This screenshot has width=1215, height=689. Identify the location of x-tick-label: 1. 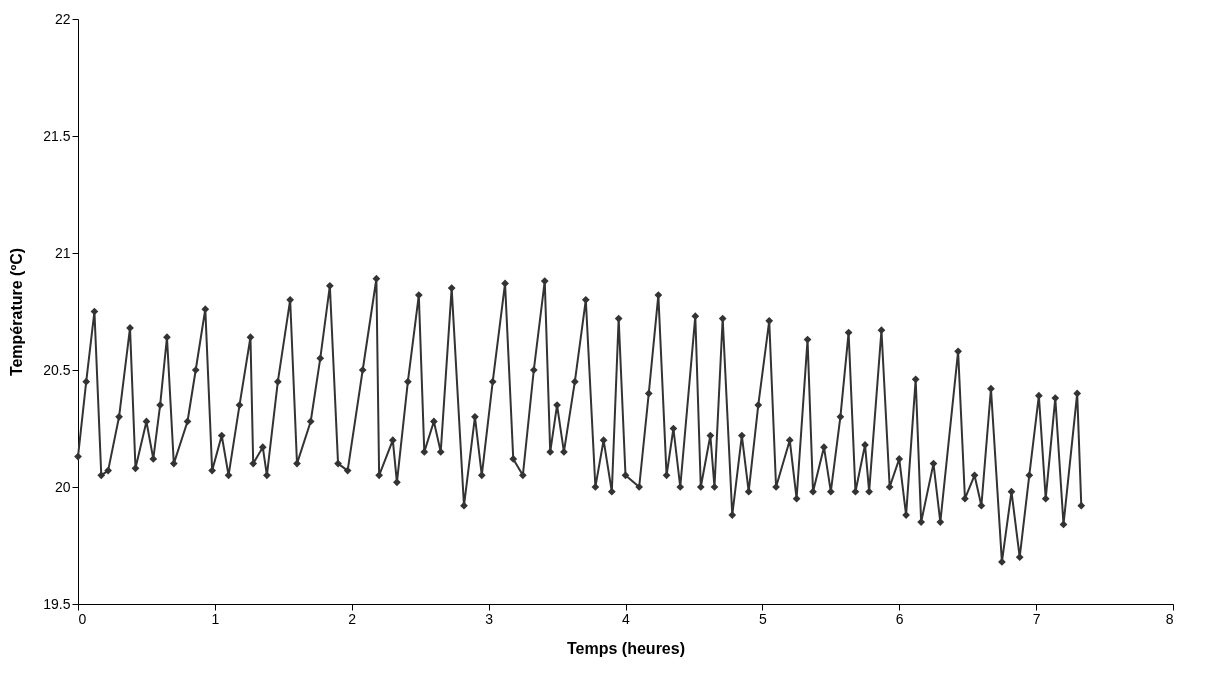
(215, 618).